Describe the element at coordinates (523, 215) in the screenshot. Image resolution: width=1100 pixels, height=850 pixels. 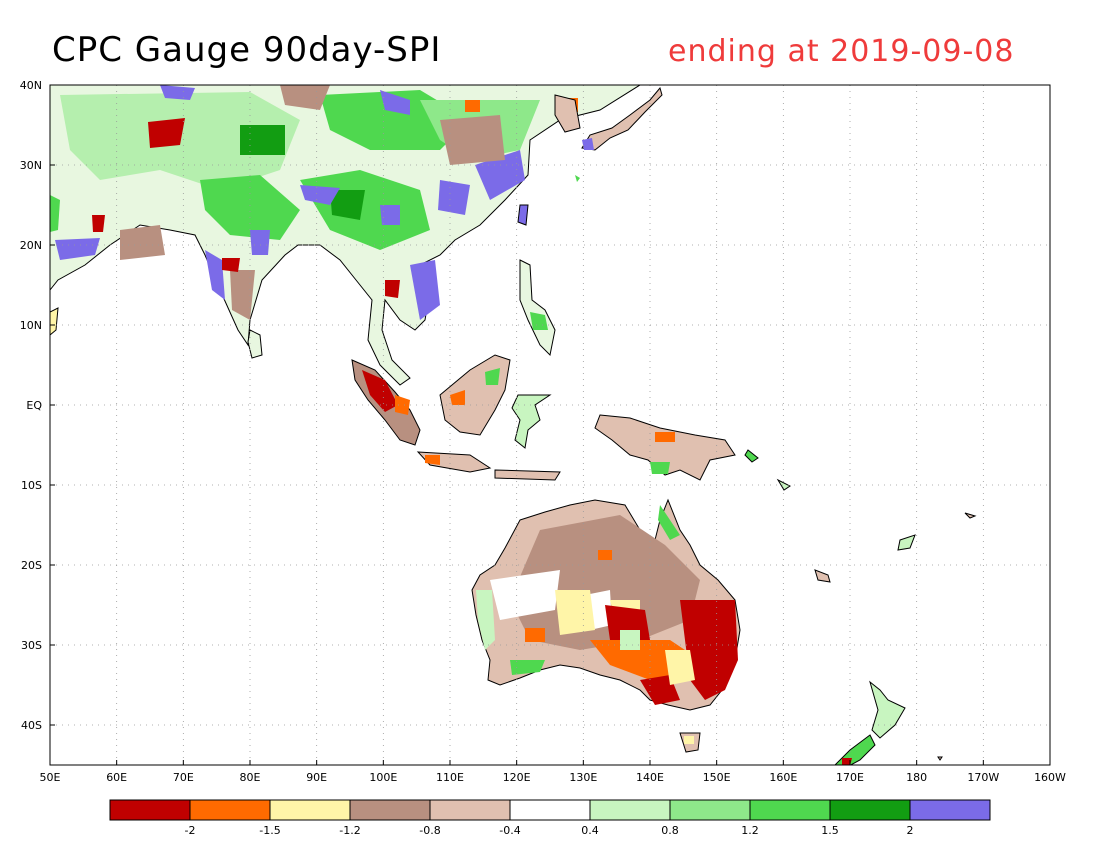
I see `taiwan` at that location.